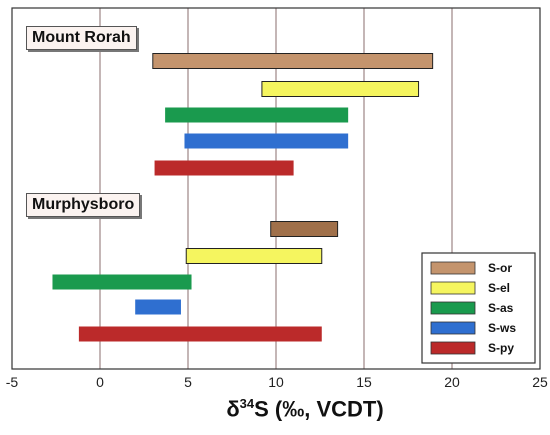 The height and width of the screenshot is (435, 550). I want to click on legend-swatch-s-el, so click(453, 288).